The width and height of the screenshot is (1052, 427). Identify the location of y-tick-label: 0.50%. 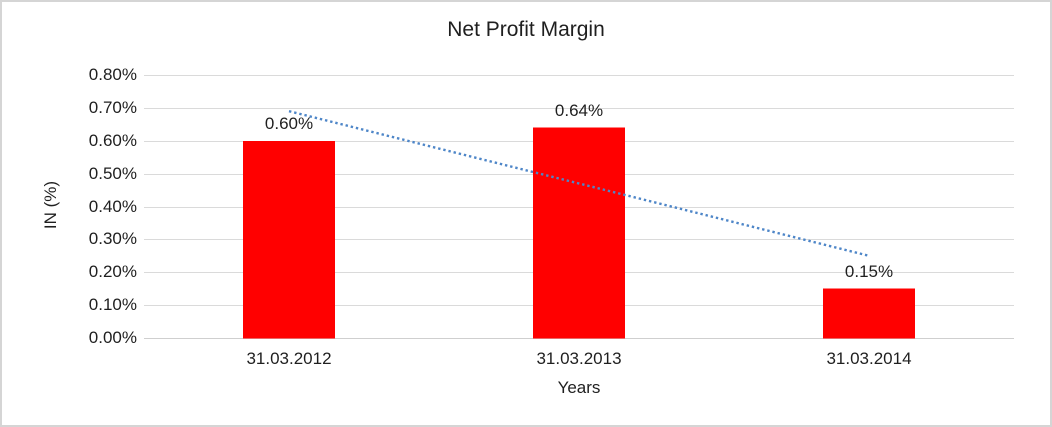
(112, 173).